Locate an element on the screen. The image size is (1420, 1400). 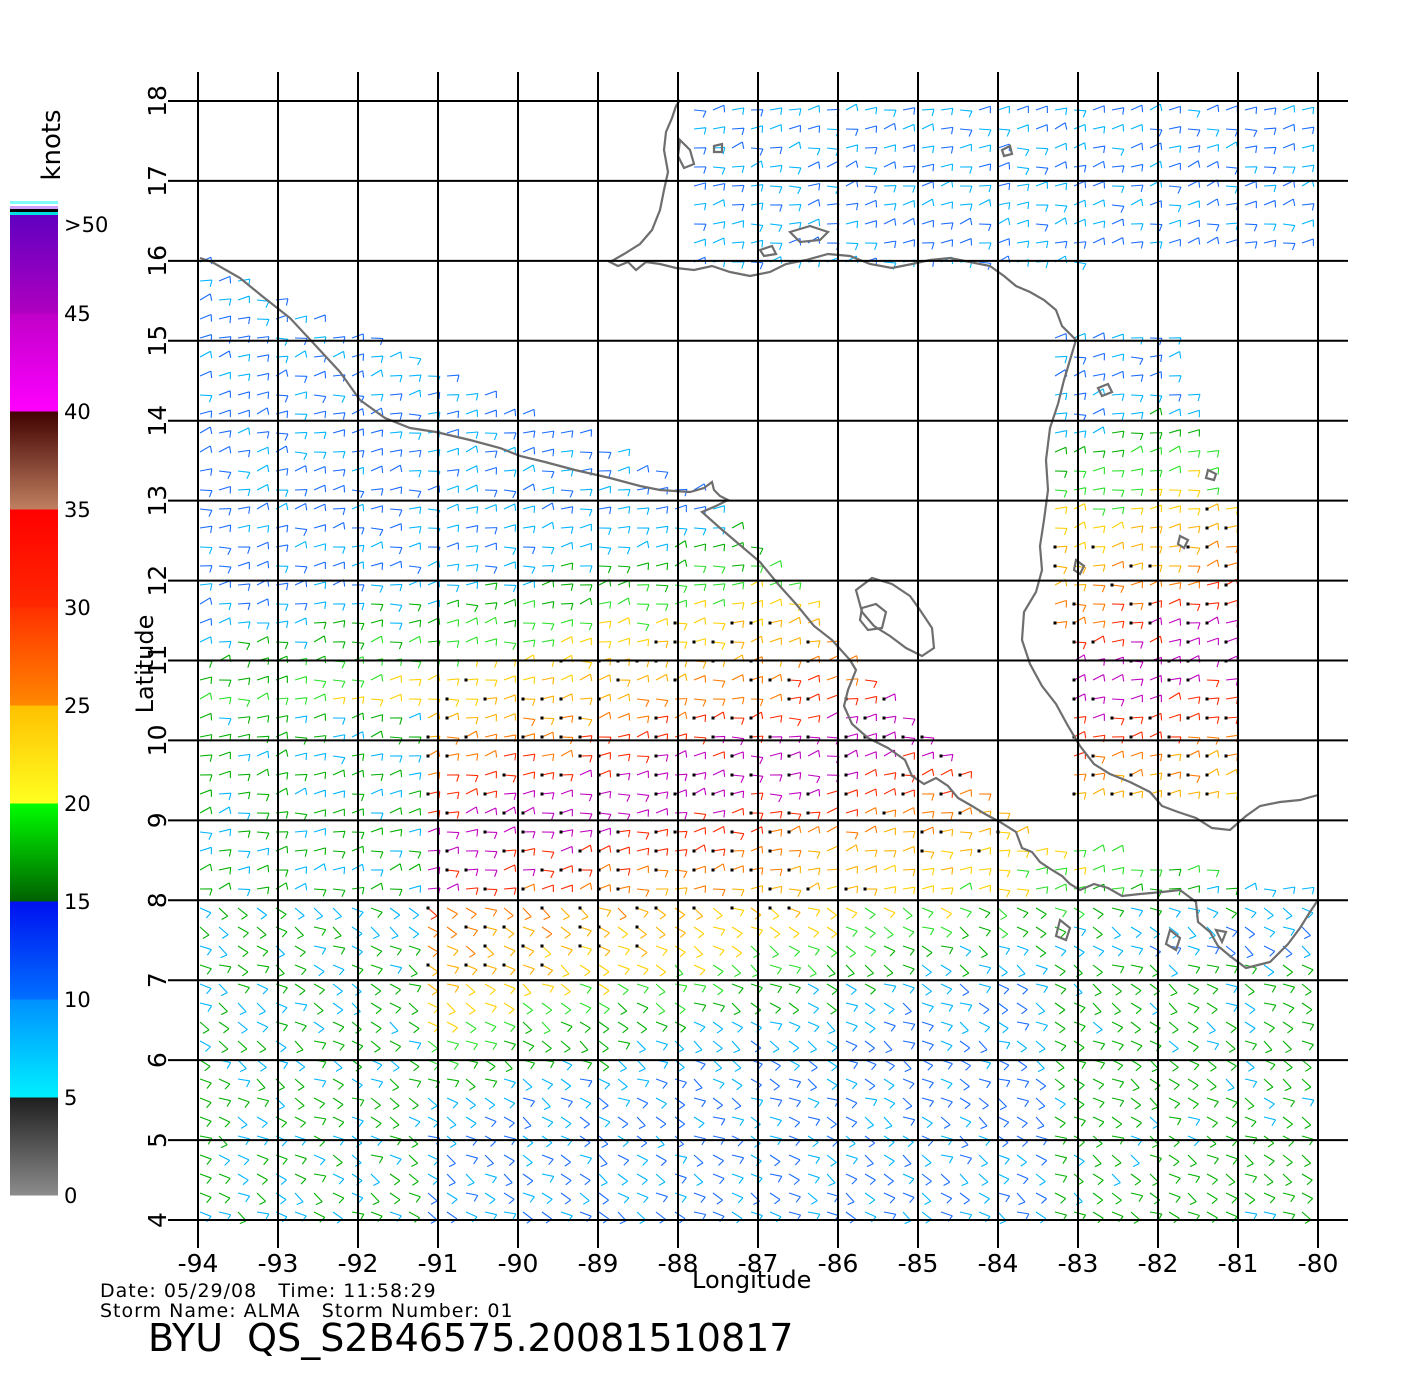
colorbar-tick-label: 15 is located at coordinates (77, 902).